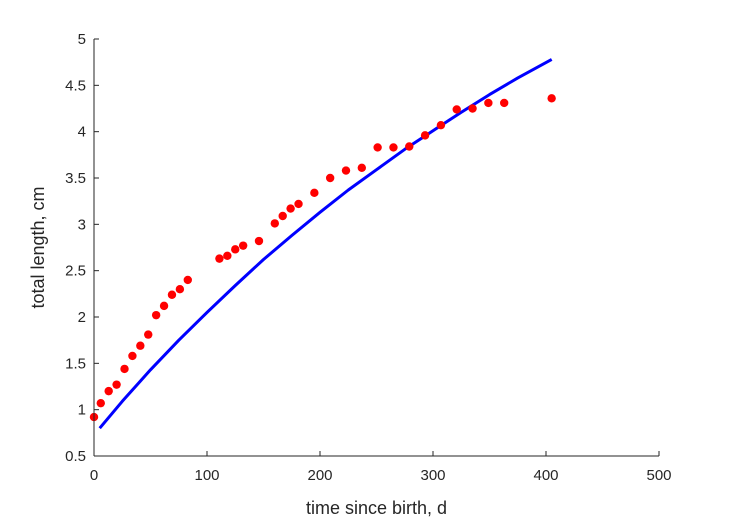 The width and height of the screenshot is (729, 521). What do you see at coordinates (38, 247) in the screenshot?
I see `y-axis-label: total length, cm` at bounding box center [38, 247].